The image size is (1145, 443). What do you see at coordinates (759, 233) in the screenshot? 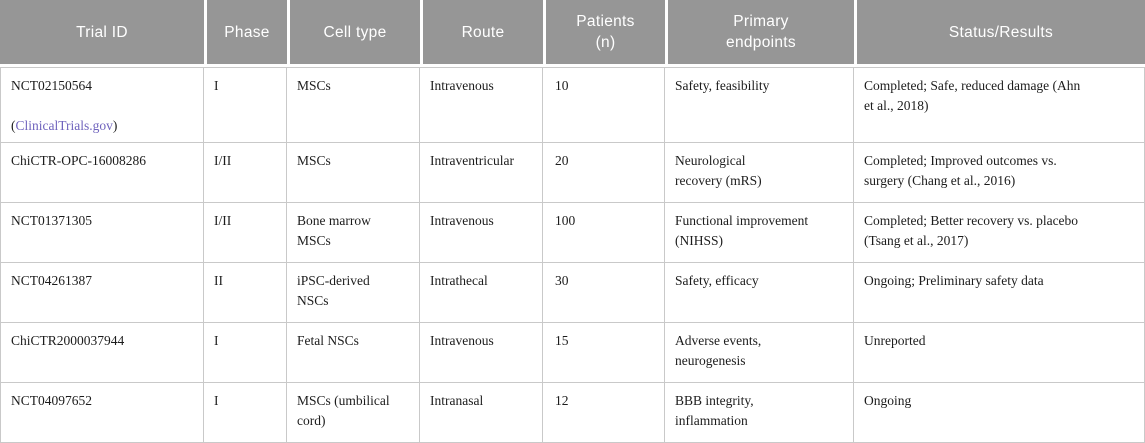
I see `cell-primary-endpoints: Functional improvement (NIHSS)` at bounding box center [759, 233].